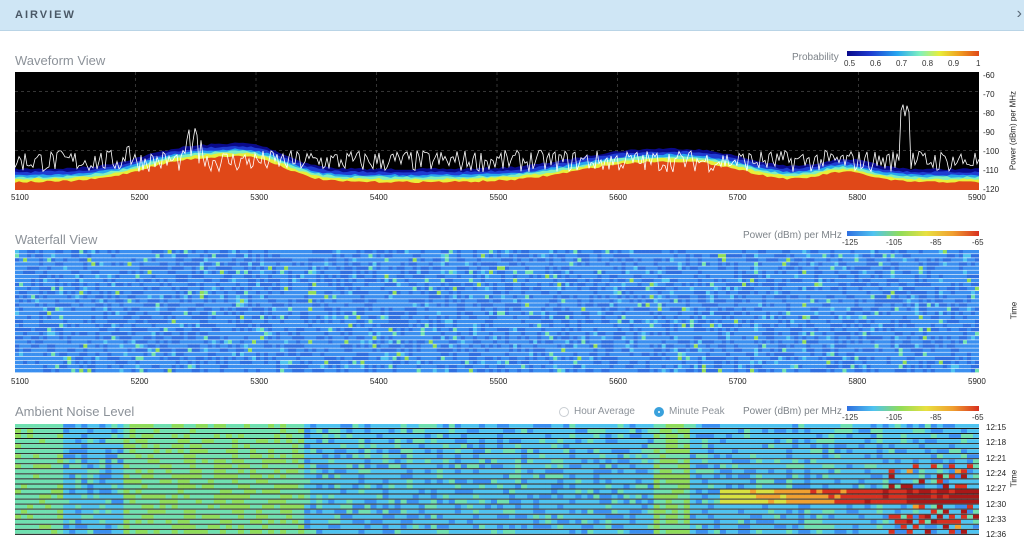 The height and width of the screenshot is (539, 1024). Describe the element at coordinates (991, 151) in the screenshot. I see `y-tick-label: -100` at that location.